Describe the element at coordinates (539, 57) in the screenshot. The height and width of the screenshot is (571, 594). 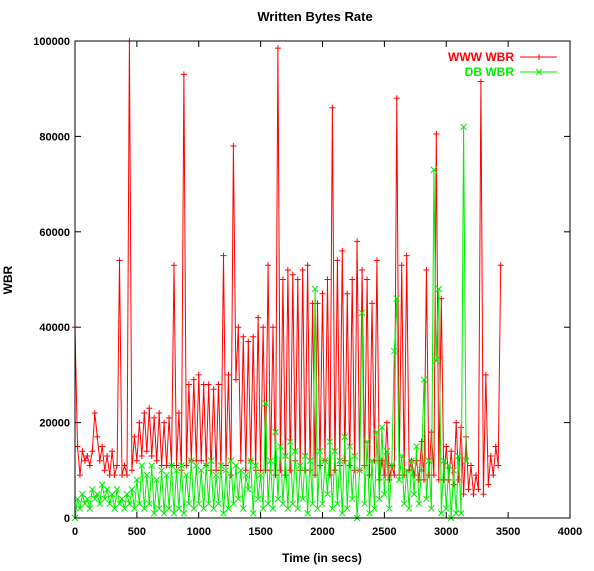
I see `legend-marker` at that location.